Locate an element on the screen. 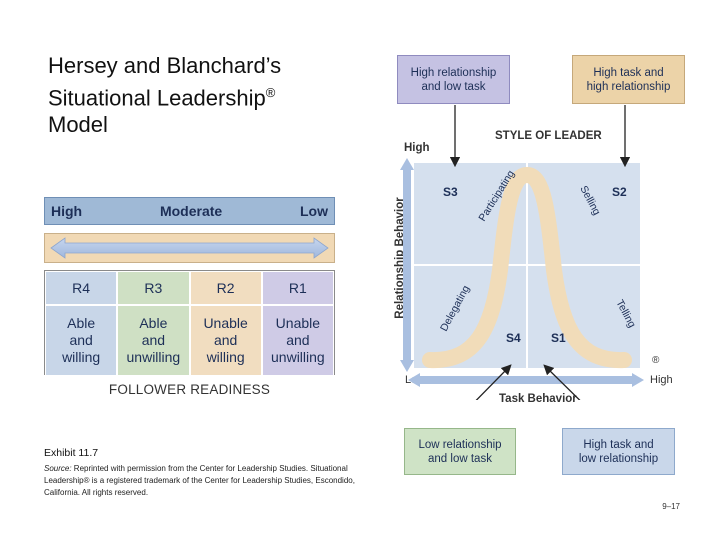 Image resolution: width=720 pixels, height=540 pixels. x-axis-arrow is located at coordinates (526, 380).